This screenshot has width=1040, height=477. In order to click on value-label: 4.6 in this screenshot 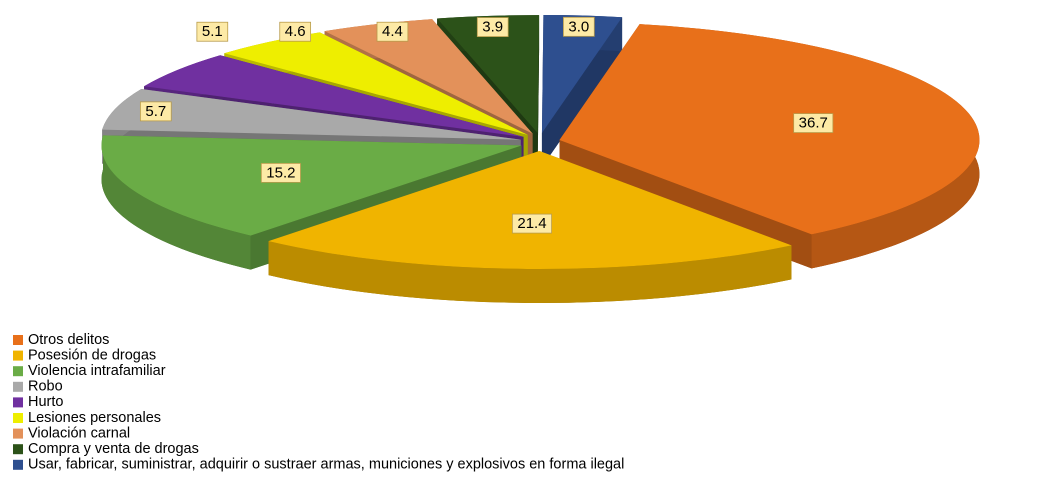, I will do `click(295, 31)`.